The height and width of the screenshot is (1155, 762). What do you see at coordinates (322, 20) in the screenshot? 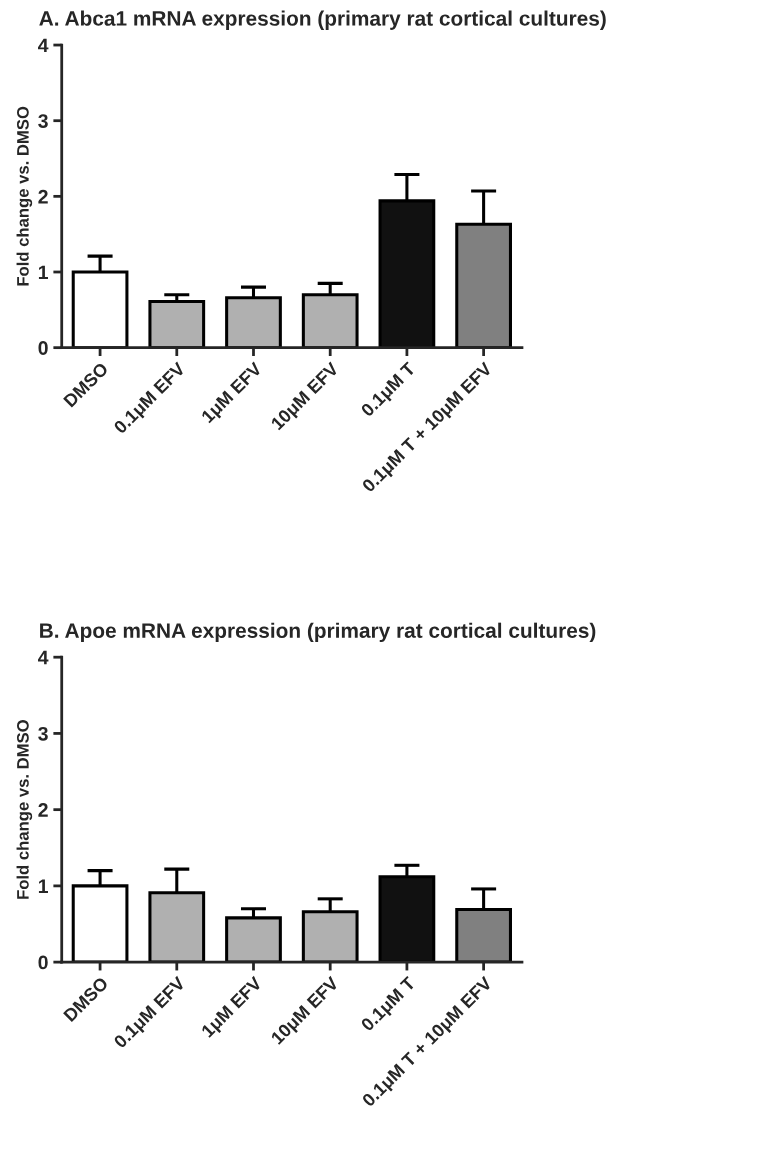
I see `chart-title: A. Abca1 mRNA expression (primary rat cortical cultures)` at bounding box center [322, 20].